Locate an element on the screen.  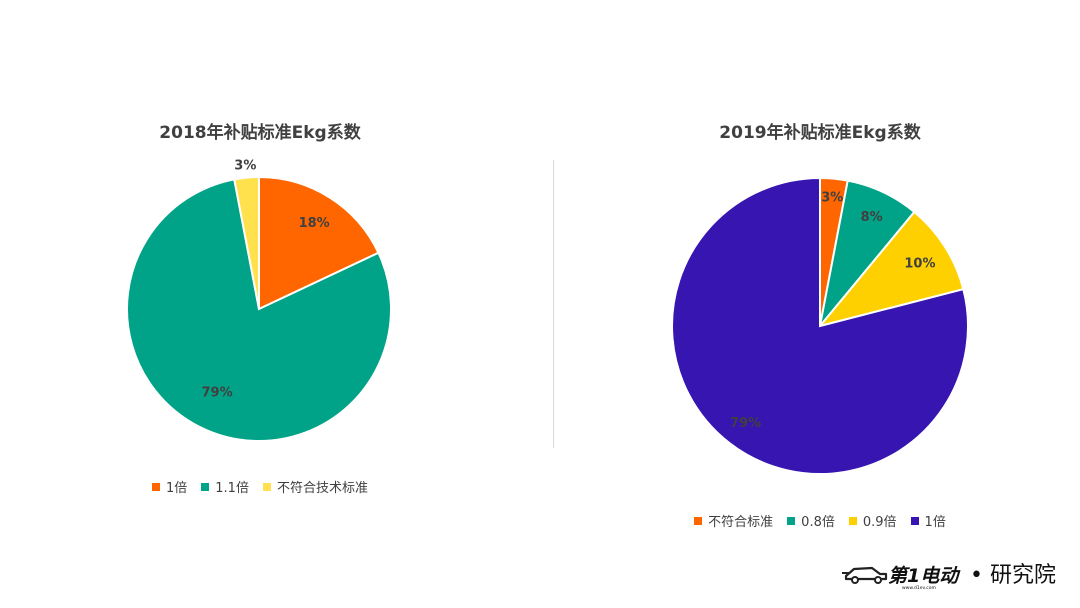
legend-item: 不符合技术标准 is located at coordinates (315, 486).